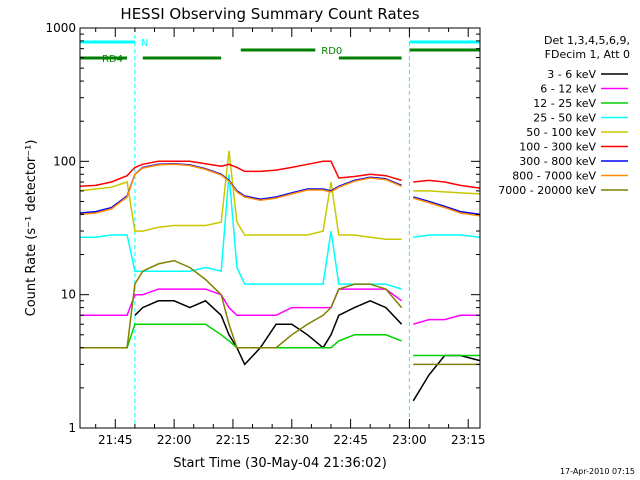 This screenshot has height=480, width=640. Describe the element at coordinates (468, 440) in the screenshot. I see `x-tick-label: 23:15` at that location.